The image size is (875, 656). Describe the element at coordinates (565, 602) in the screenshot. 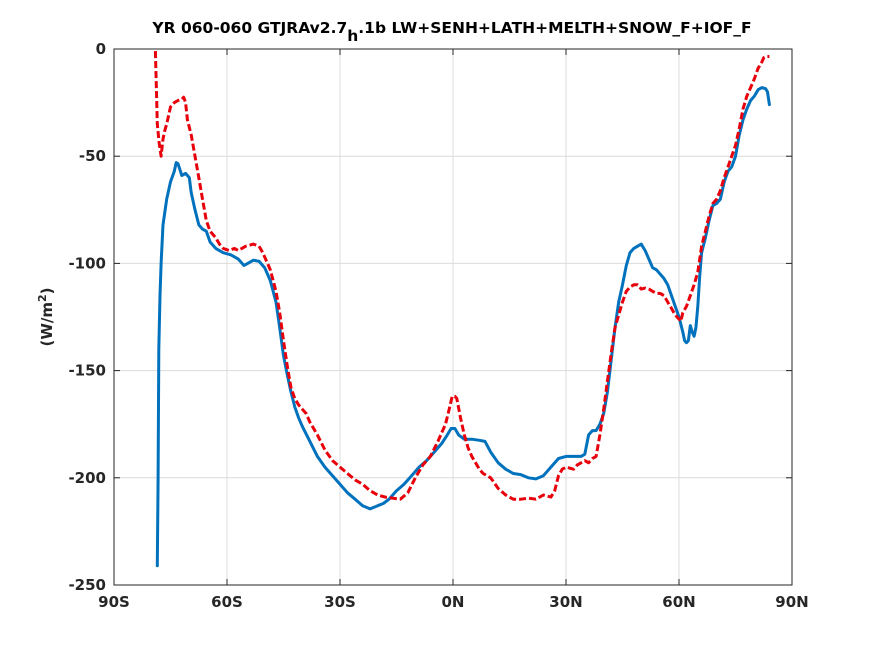

I see `x-tick-label: 30N` at that location.